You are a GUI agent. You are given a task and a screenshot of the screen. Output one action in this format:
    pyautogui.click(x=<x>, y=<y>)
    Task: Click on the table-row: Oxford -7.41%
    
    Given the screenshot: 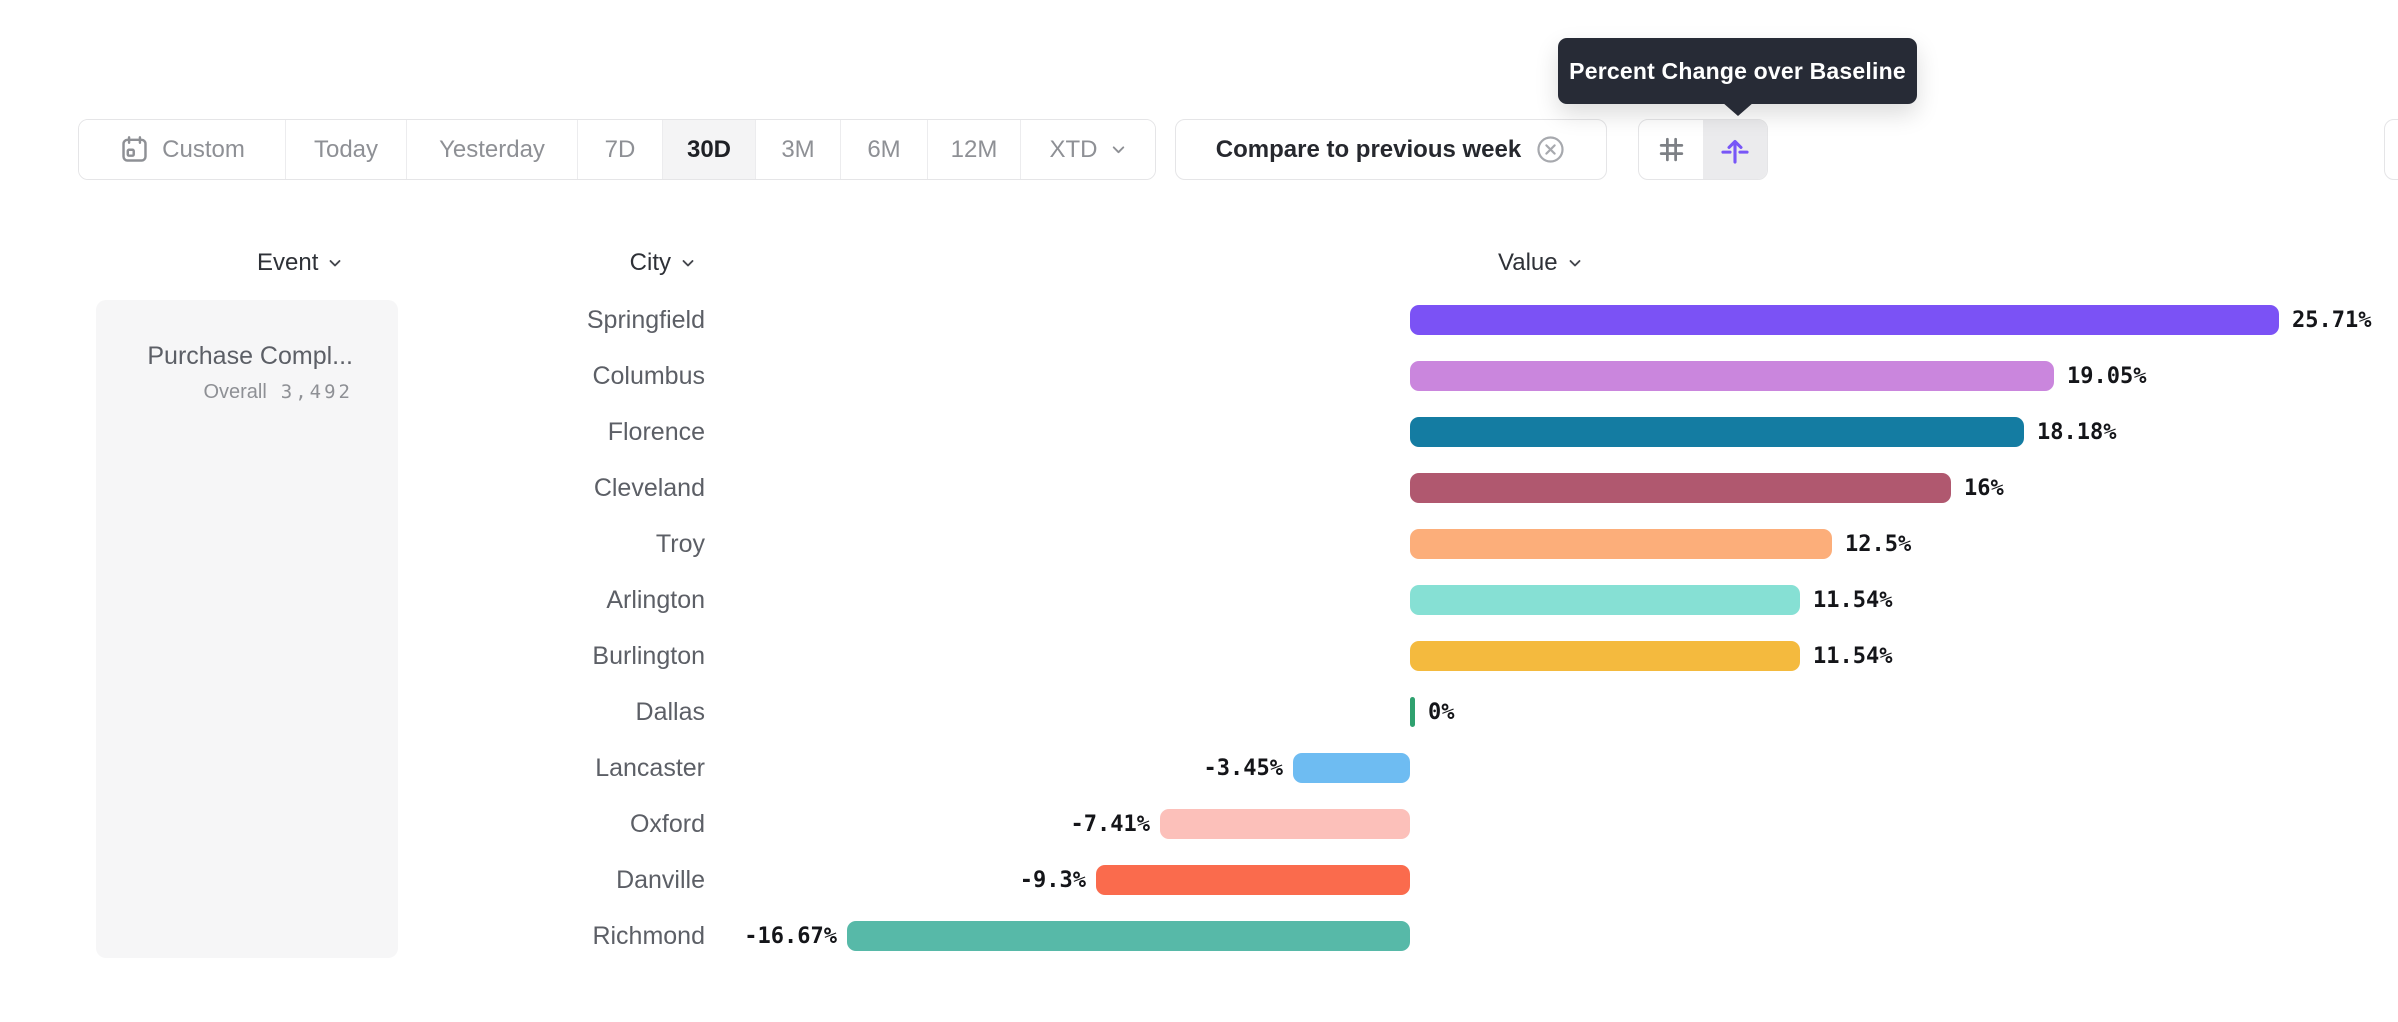 What is the action you would take?
    pyautogui.click(x=1199, y=824)
    